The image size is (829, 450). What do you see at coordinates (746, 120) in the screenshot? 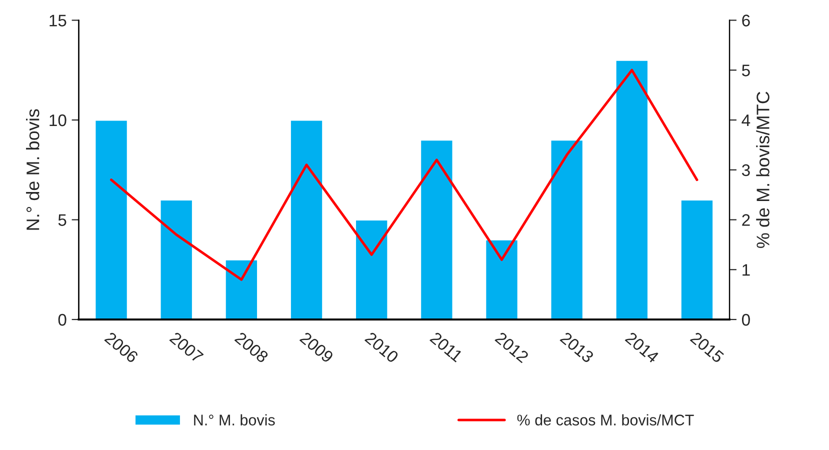
I see `y2-tick-label: 4` at bounding box center [746, 120].